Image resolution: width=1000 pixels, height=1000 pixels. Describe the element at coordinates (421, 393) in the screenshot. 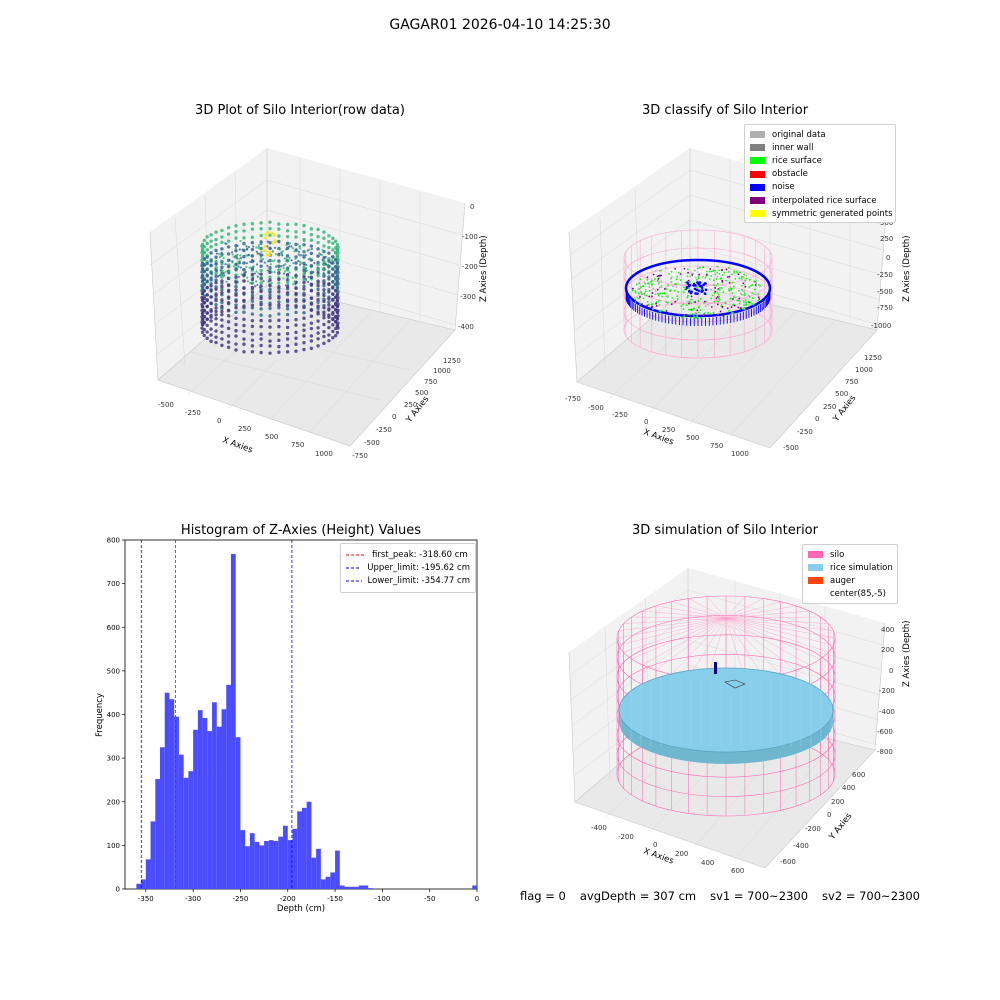

I see `raw-y-tick: 500` at that location.